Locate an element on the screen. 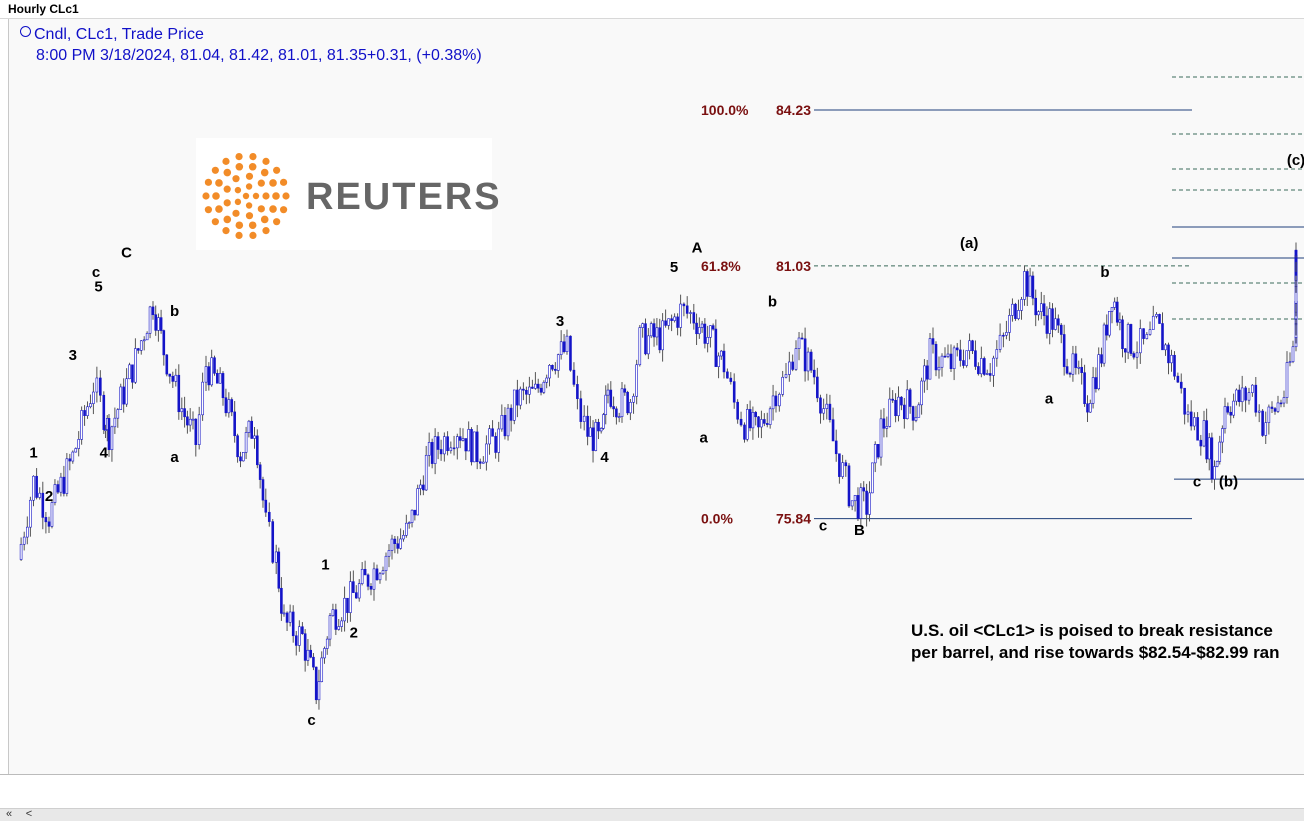 This screenshot has height=821, width=1304. wave-label: 1 is located at coordinates (33, 452).